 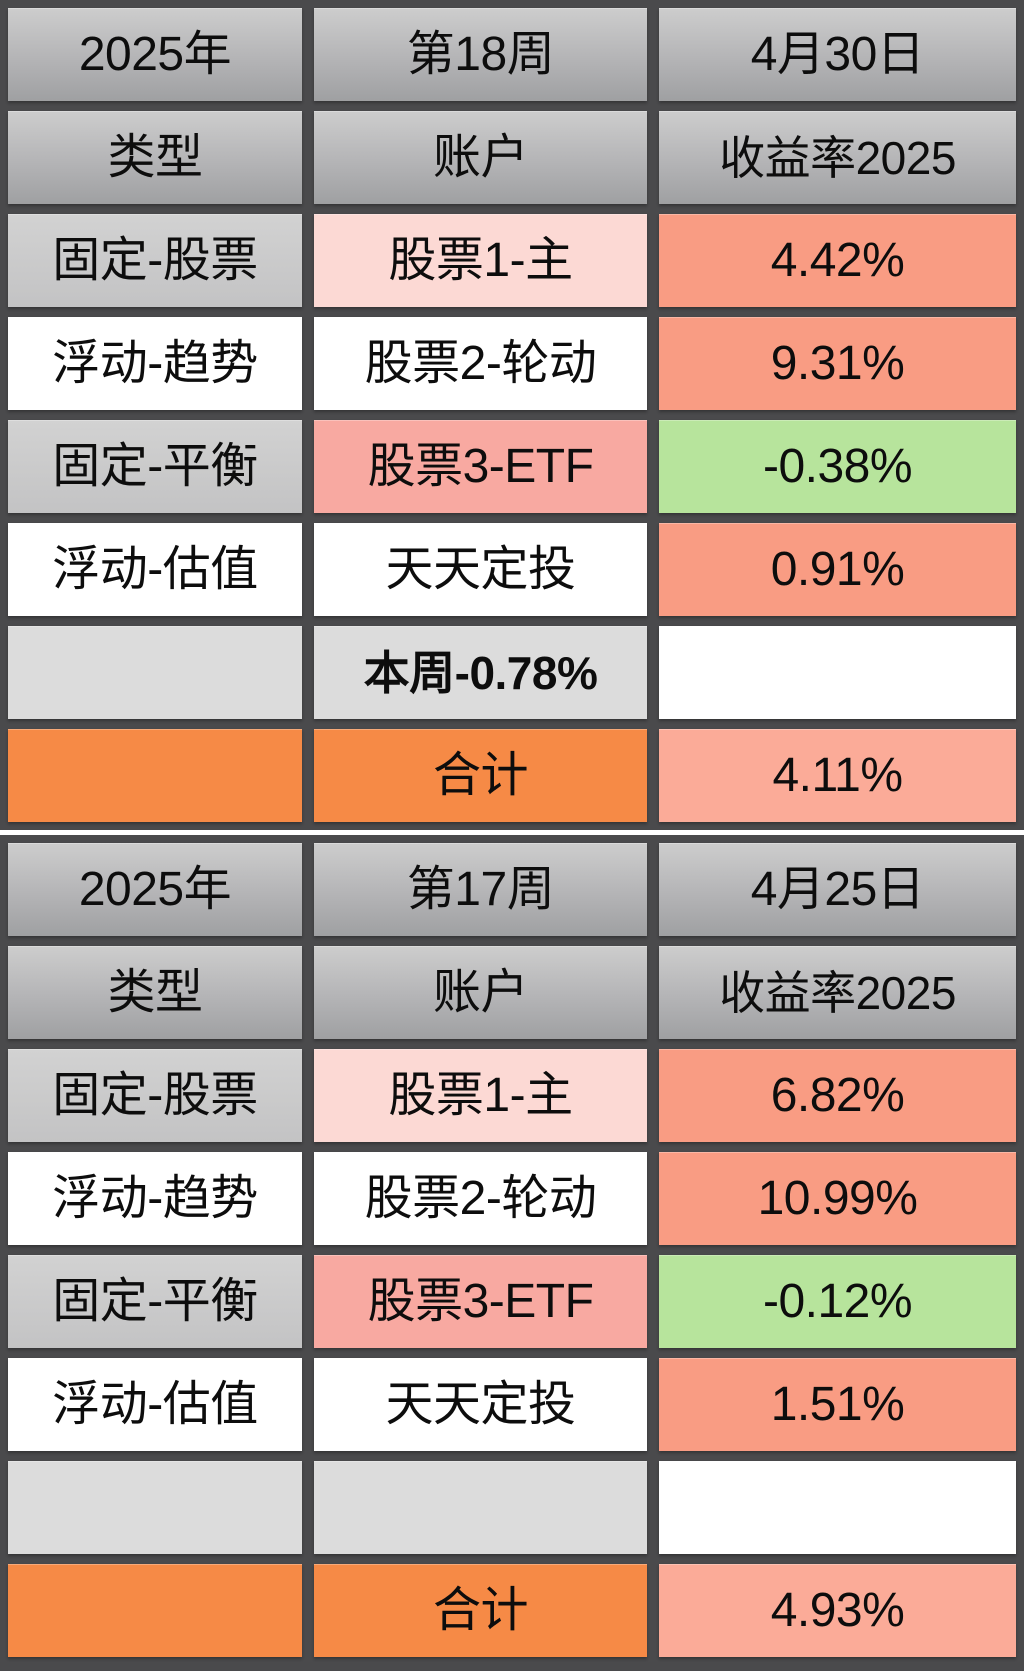 What do you see at coordinates (837, 1198) in the screenshot?
I see `rate-cell: 10.99%` at bounding box center [837, 1198].